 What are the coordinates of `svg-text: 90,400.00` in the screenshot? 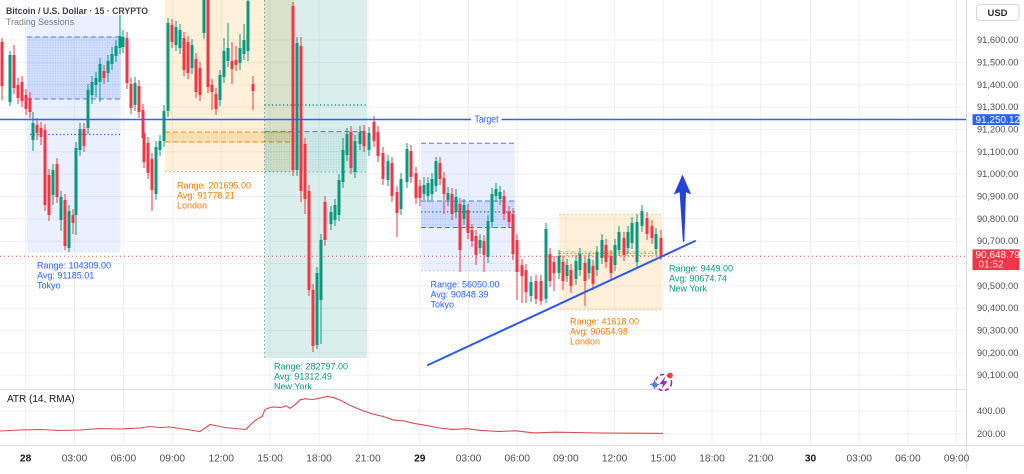 It's located at (997, 308).